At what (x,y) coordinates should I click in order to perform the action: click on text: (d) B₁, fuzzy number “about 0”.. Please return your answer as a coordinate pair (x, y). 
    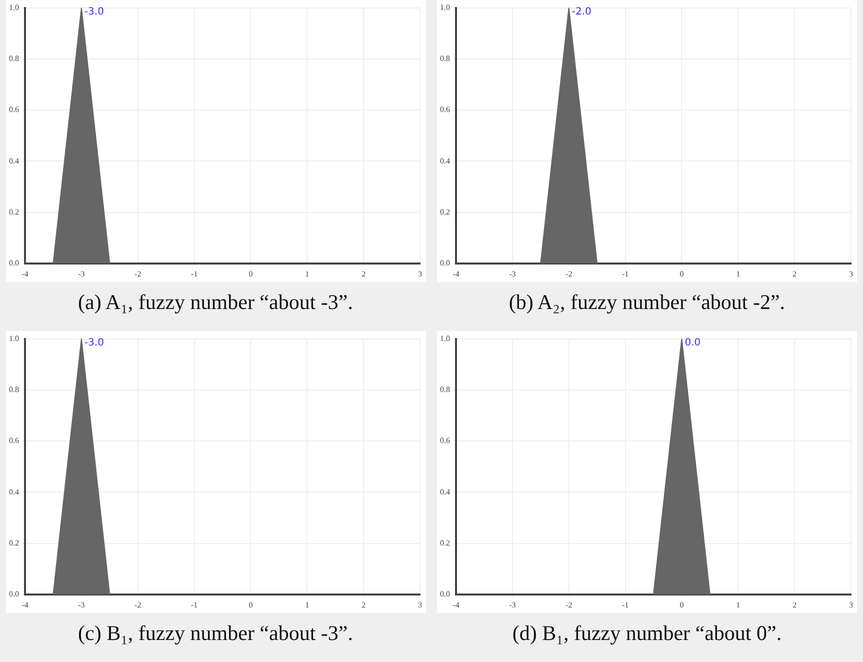
    Looking at the image, I should click on (647, 633).